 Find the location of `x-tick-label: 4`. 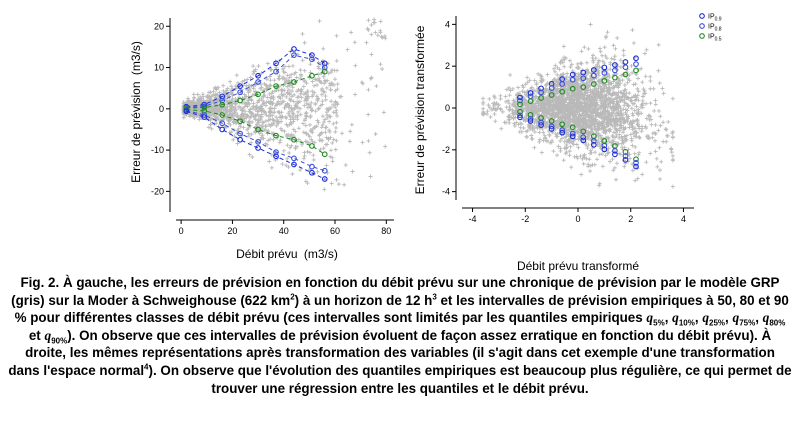

x-tick-label: 4 is located at coordinates (683, 219).